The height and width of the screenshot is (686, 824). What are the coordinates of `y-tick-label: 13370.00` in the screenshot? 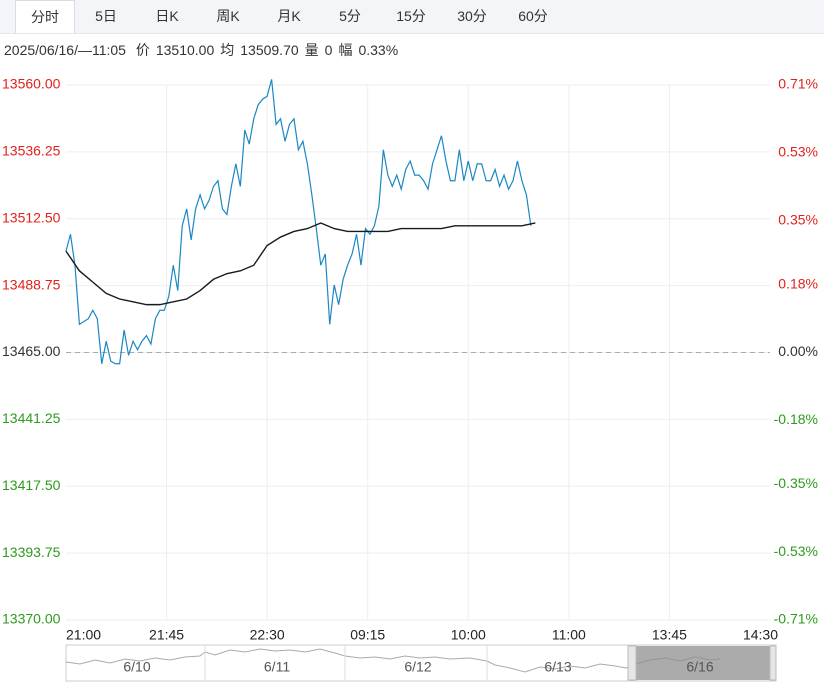 It's located at (31, 619).